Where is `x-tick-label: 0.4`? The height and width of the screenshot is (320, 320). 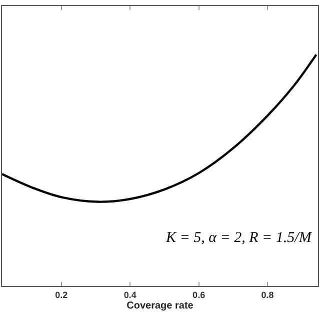
x-tick-label: 0.4 is located at coordinates (130, 295).